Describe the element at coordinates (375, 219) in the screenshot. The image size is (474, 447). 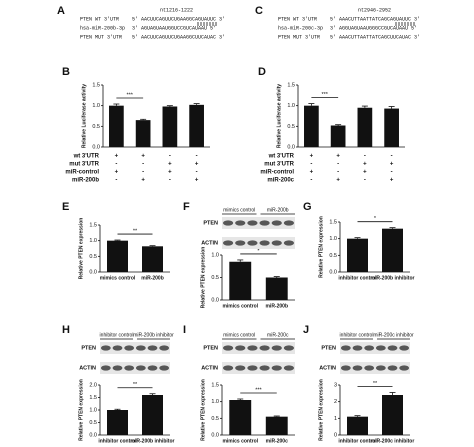
I see `significance: *` at that location.